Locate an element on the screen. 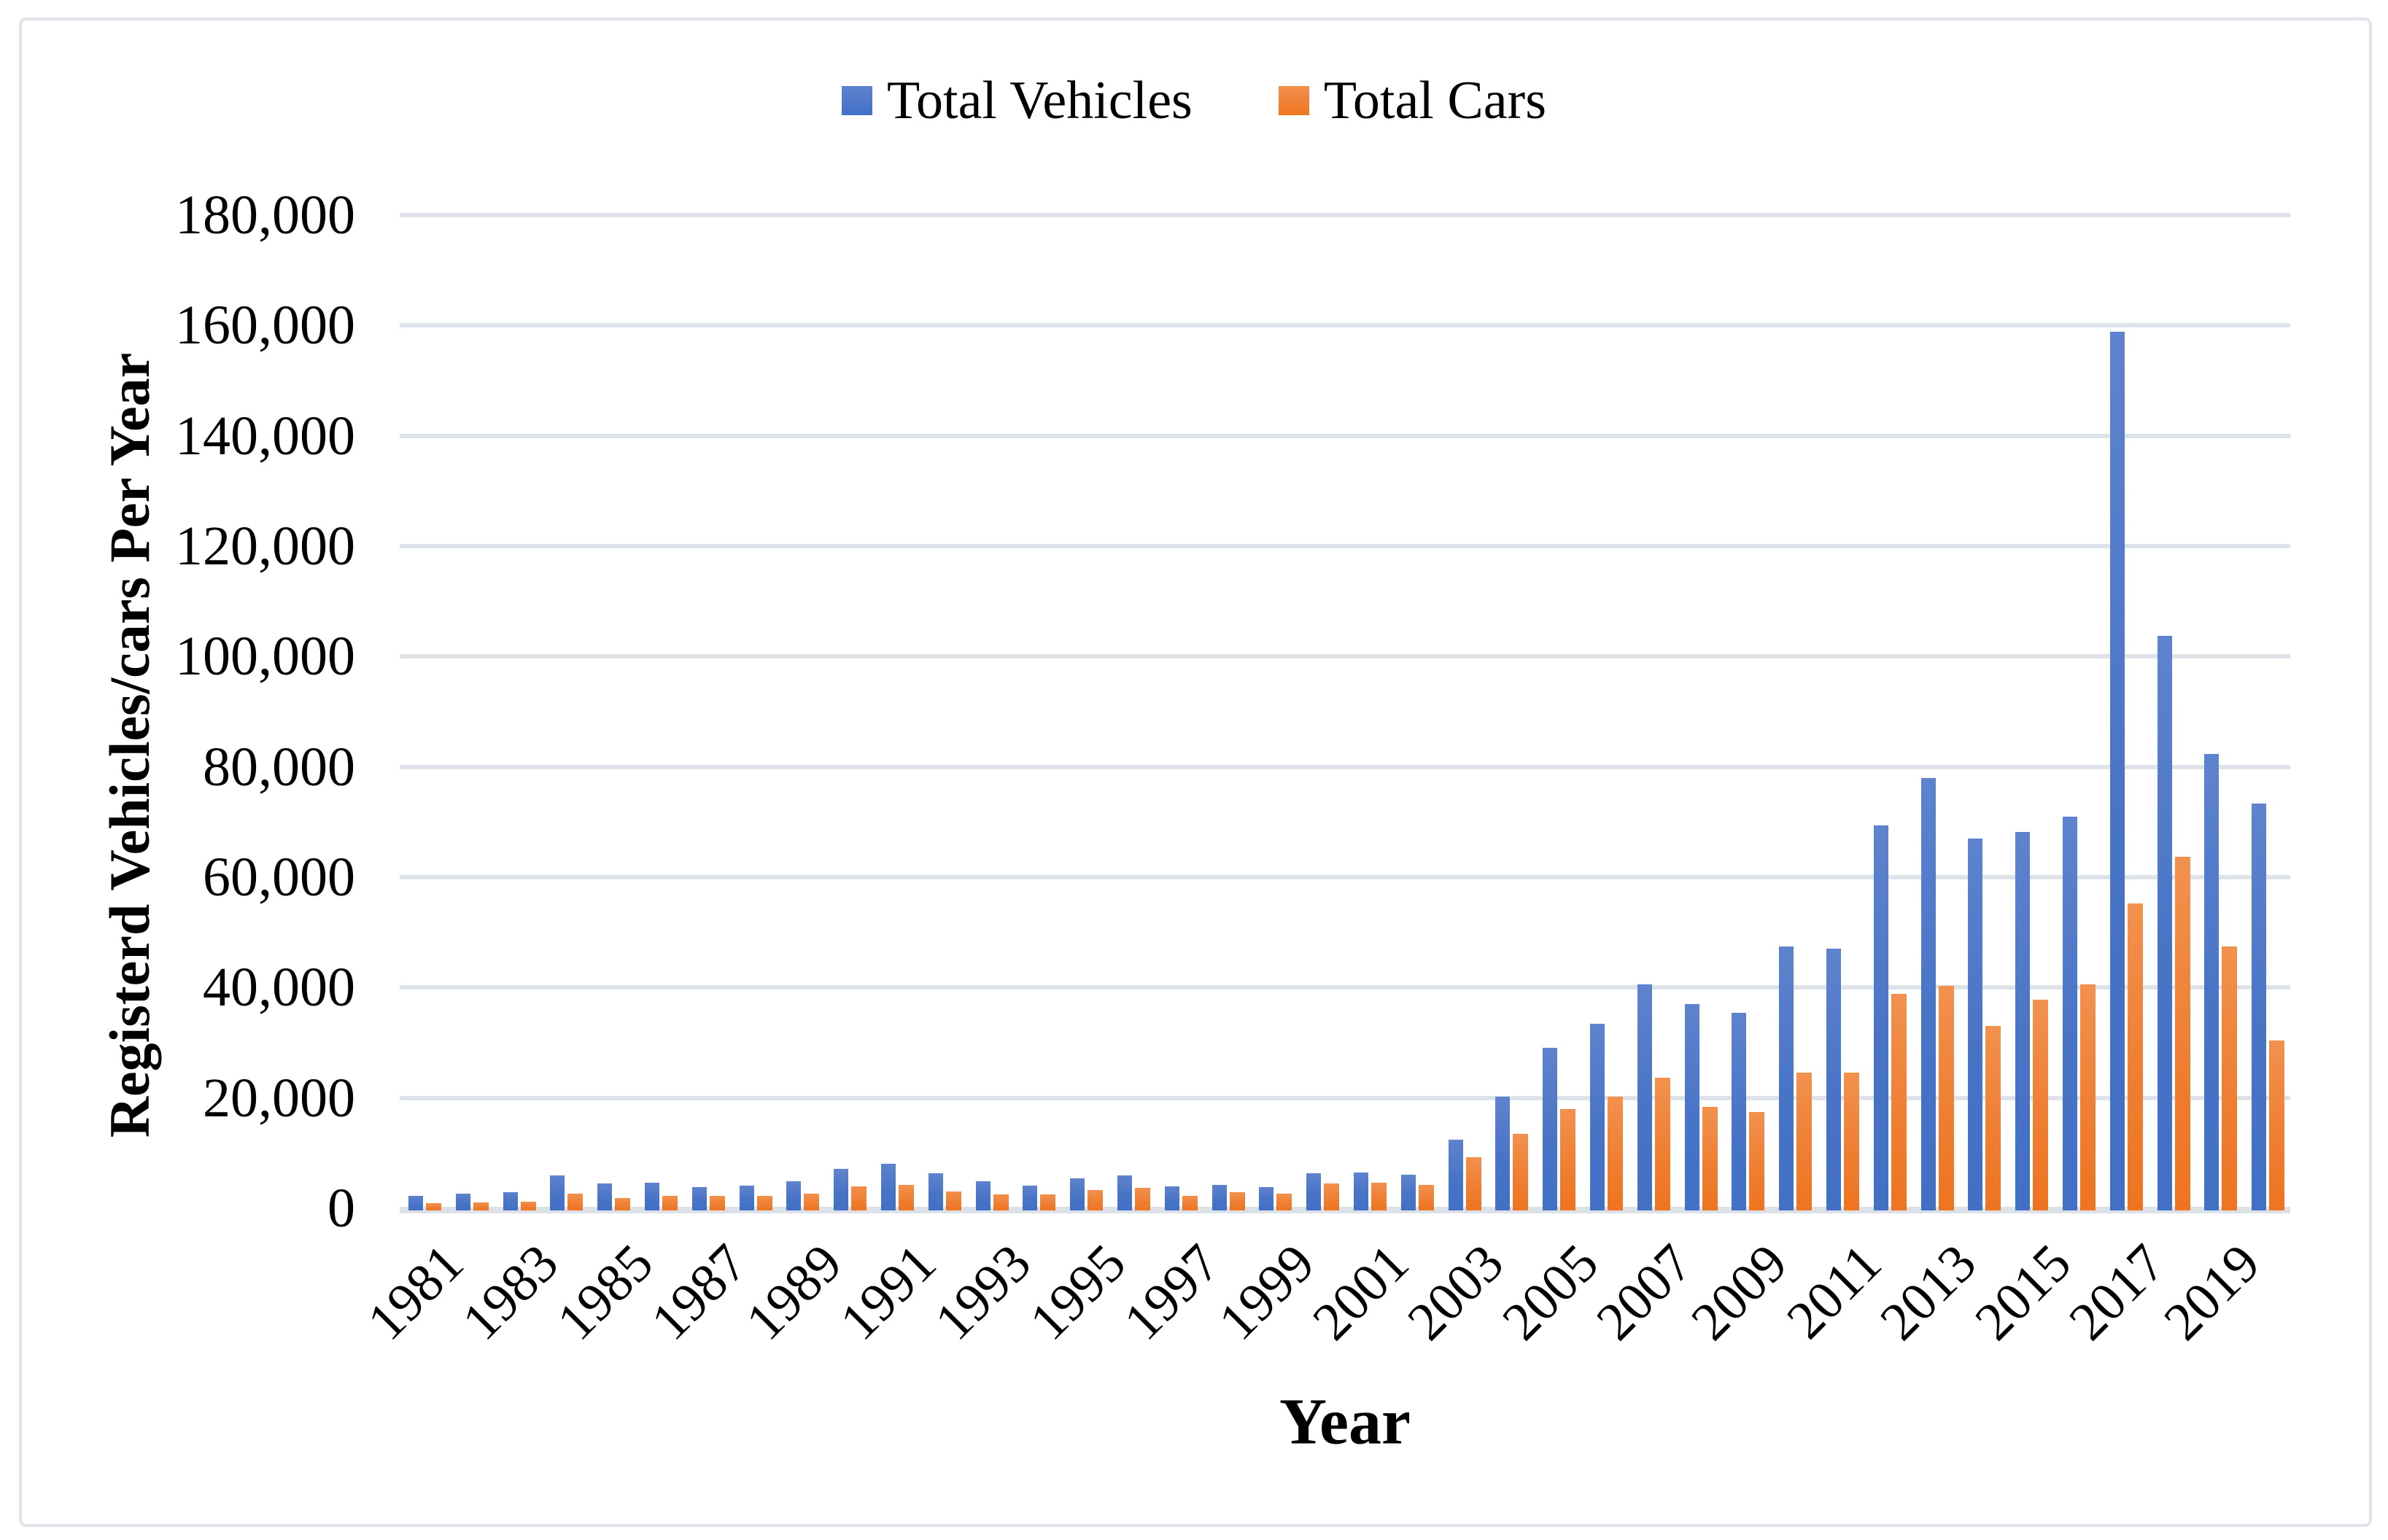 This screenshot has height=1540, width=2388. legend-label-total-cars: Total Cars is located at coordinates (1434, 101).